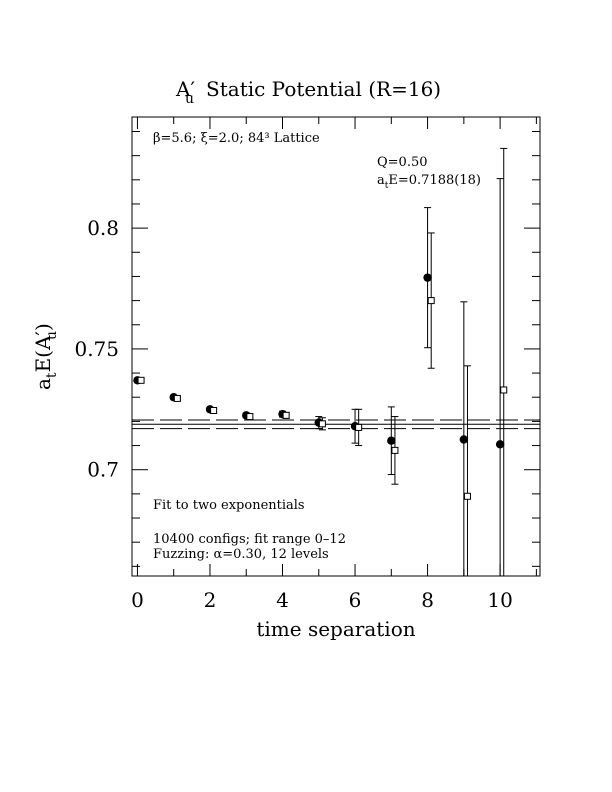 Image resolution: width=612 pixels, height=792 pixels. Describe the element at coordinates (336, 424) in the screenshot. I see `fit-band` at that location.